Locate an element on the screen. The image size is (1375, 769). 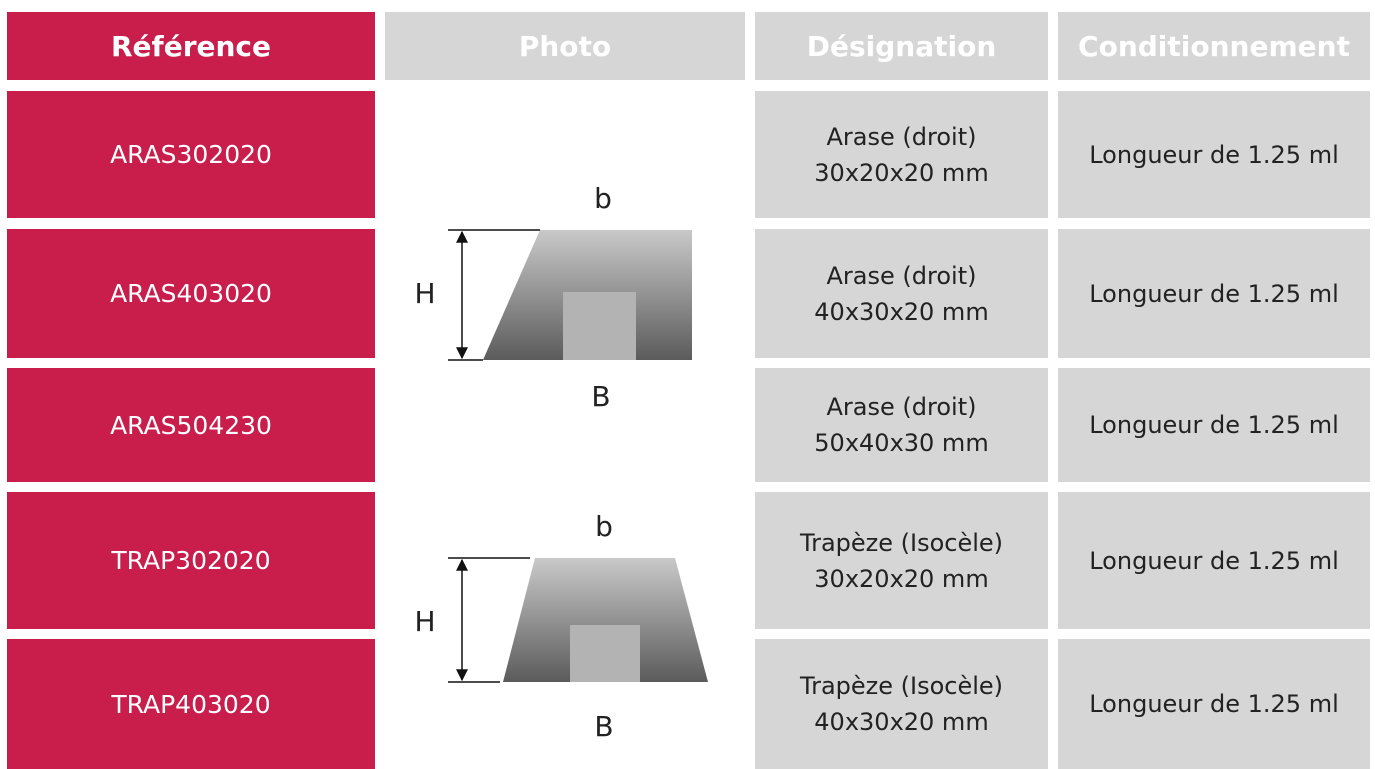
cell-text: Conditionnement is located at coordinates (1214, 46).